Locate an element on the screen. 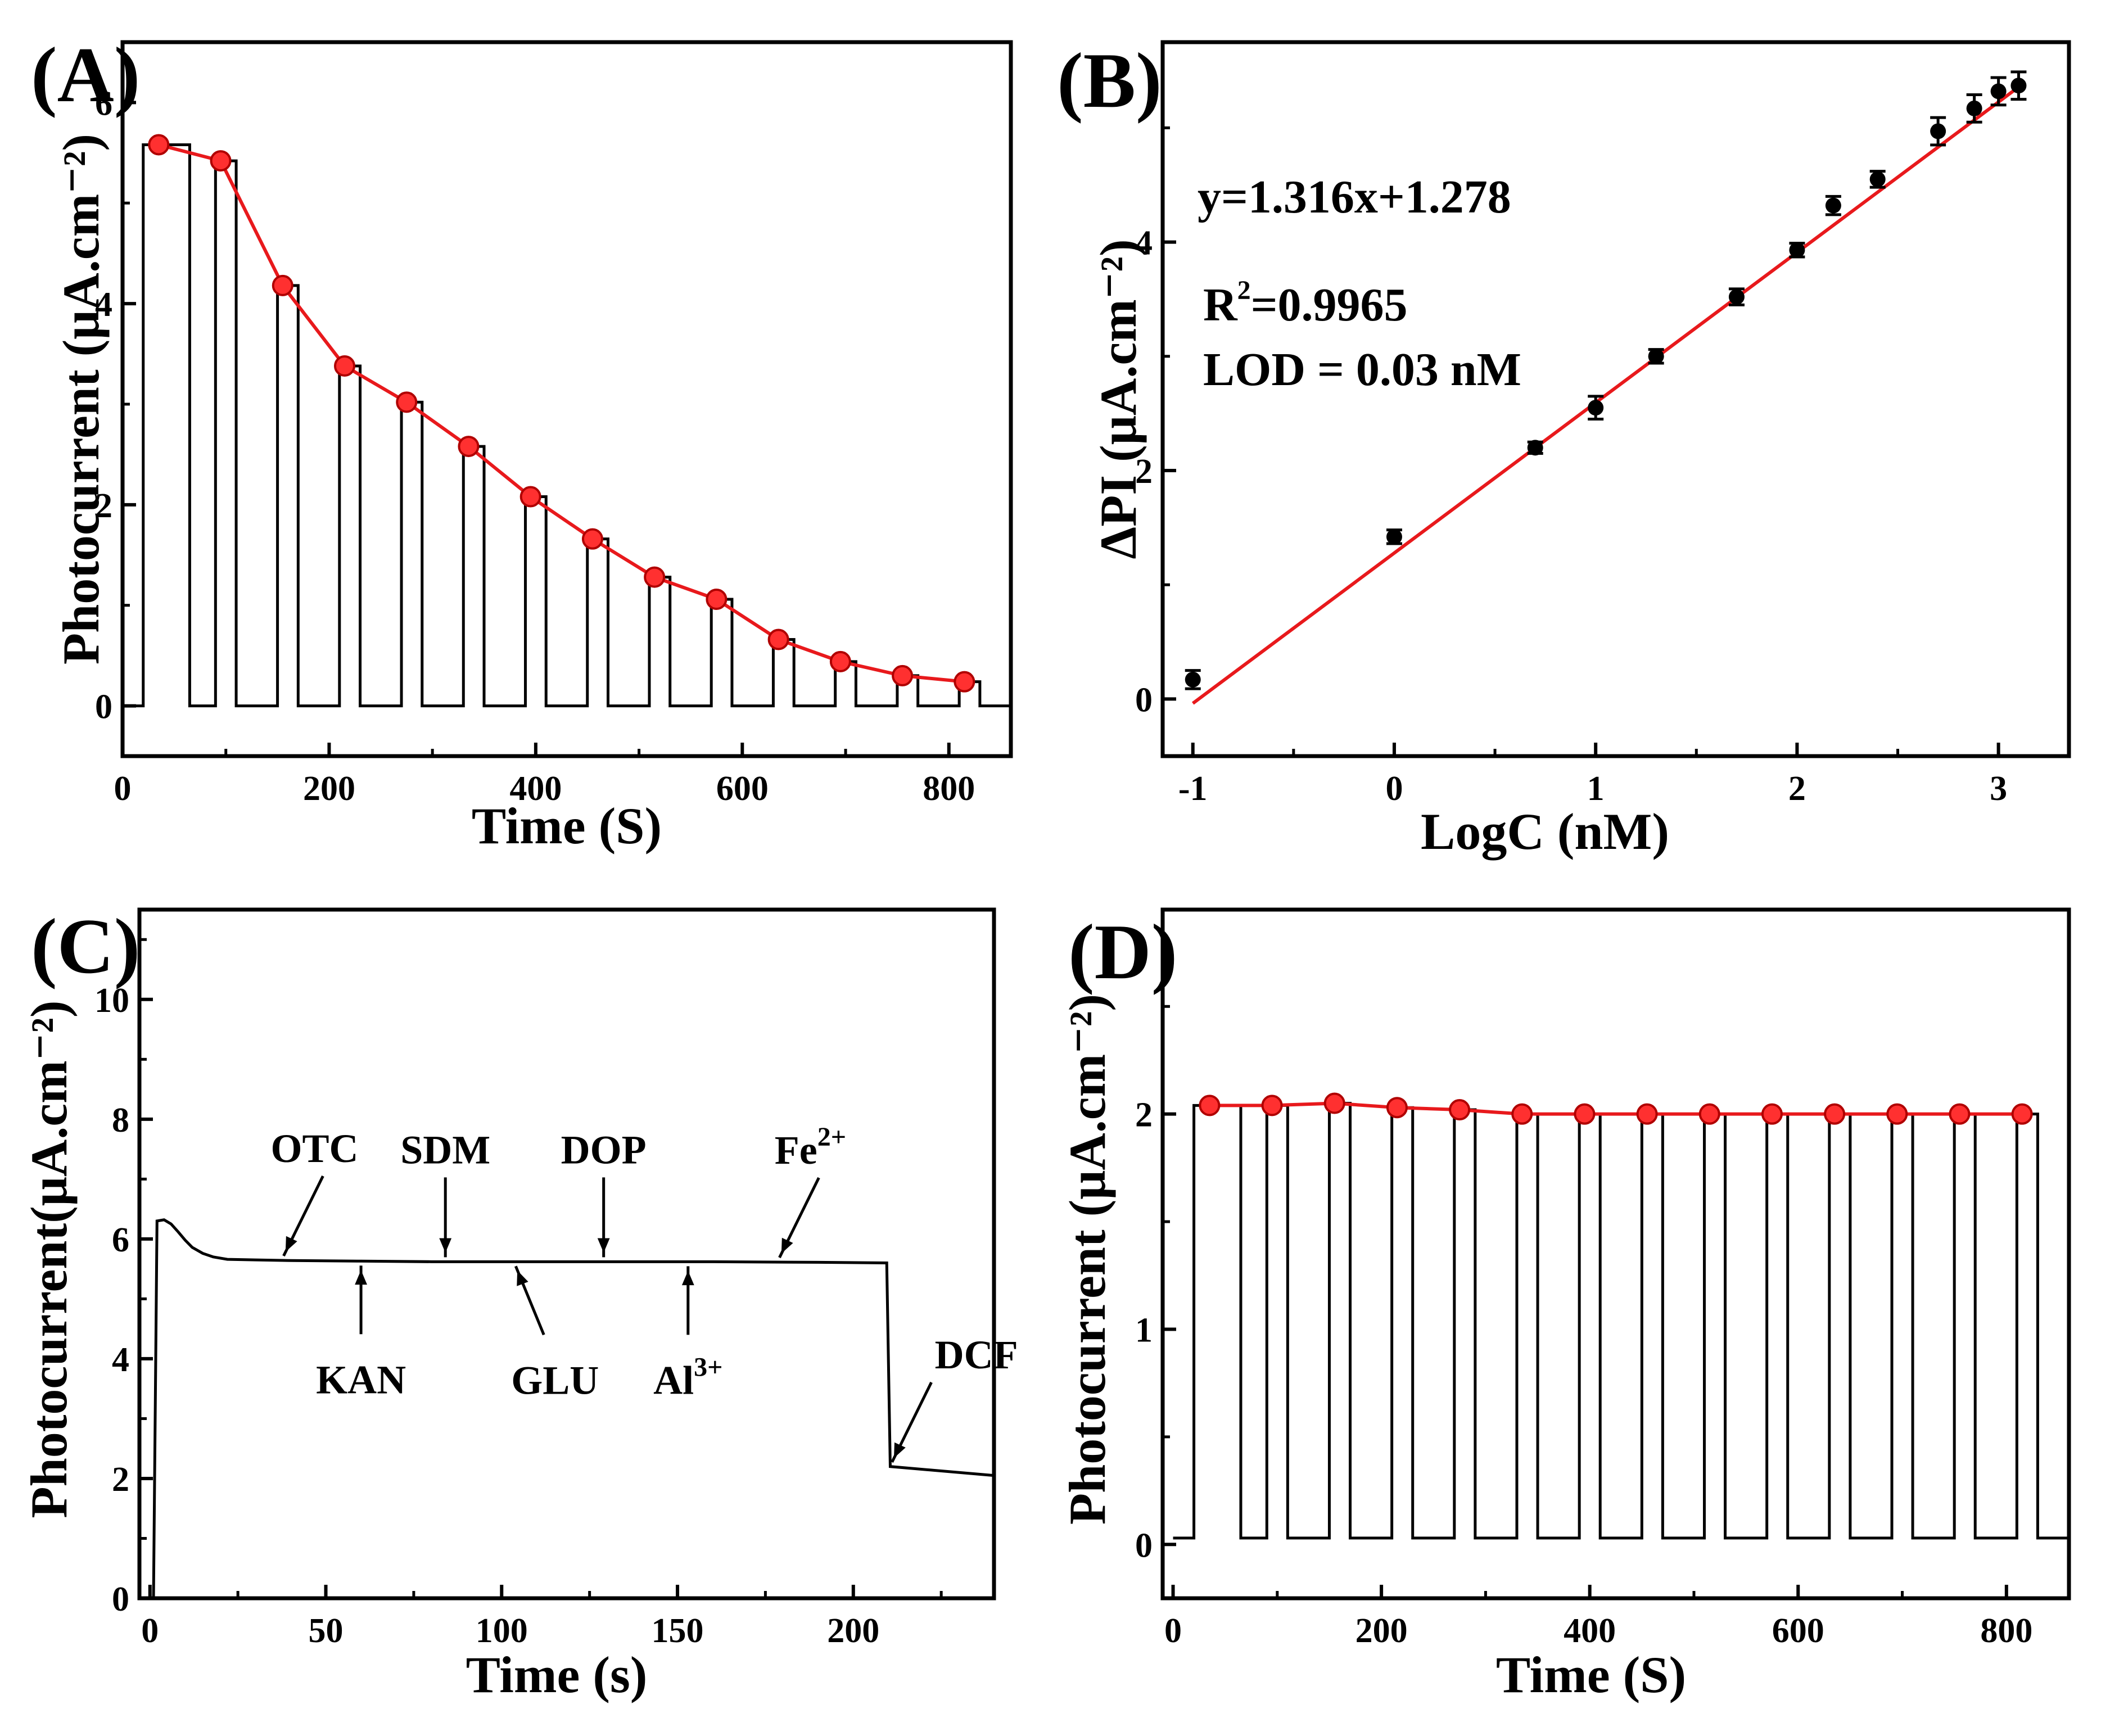  panel-c-interferent-label: SDM is located at coordinates (445, 1149).